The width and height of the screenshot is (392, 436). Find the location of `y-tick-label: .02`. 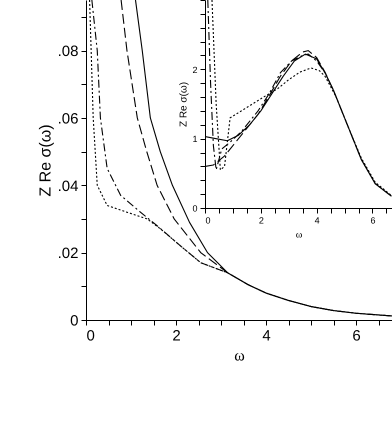

y-tick-label: .02 is located at coordinates (68, 253).